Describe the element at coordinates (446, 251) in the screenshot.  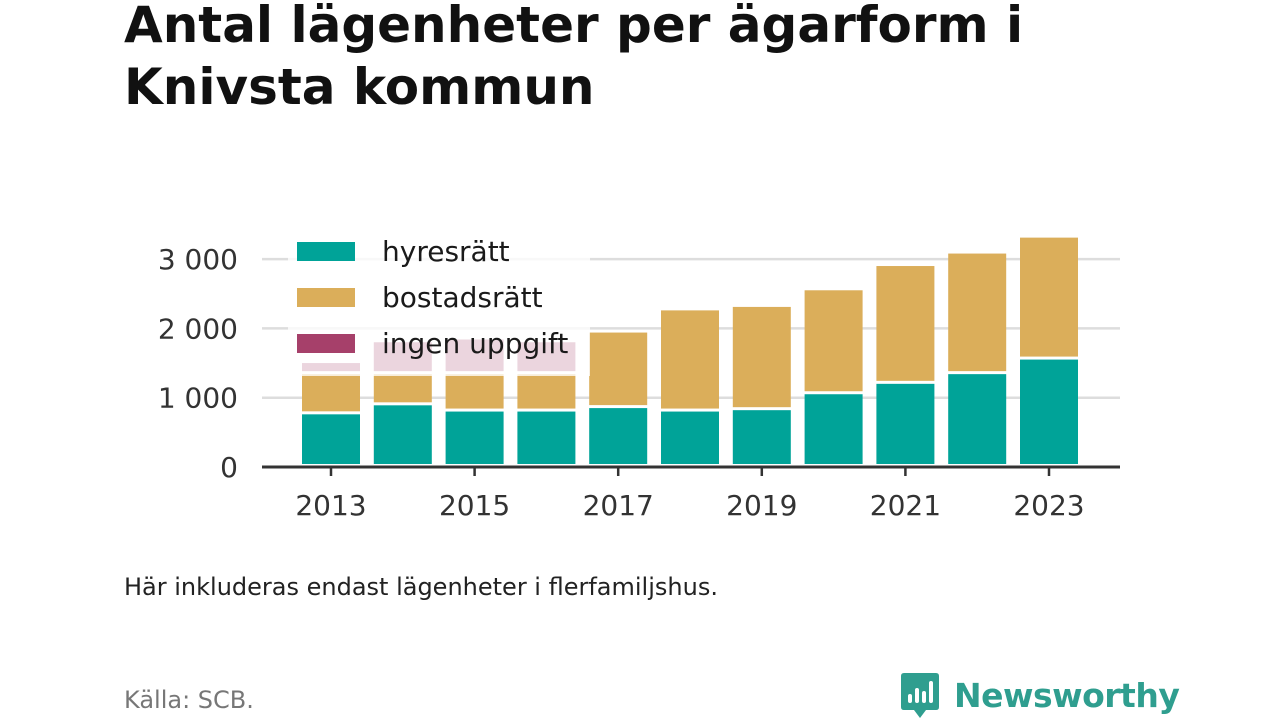
I see `legend-label: hyresrätt` at that location.